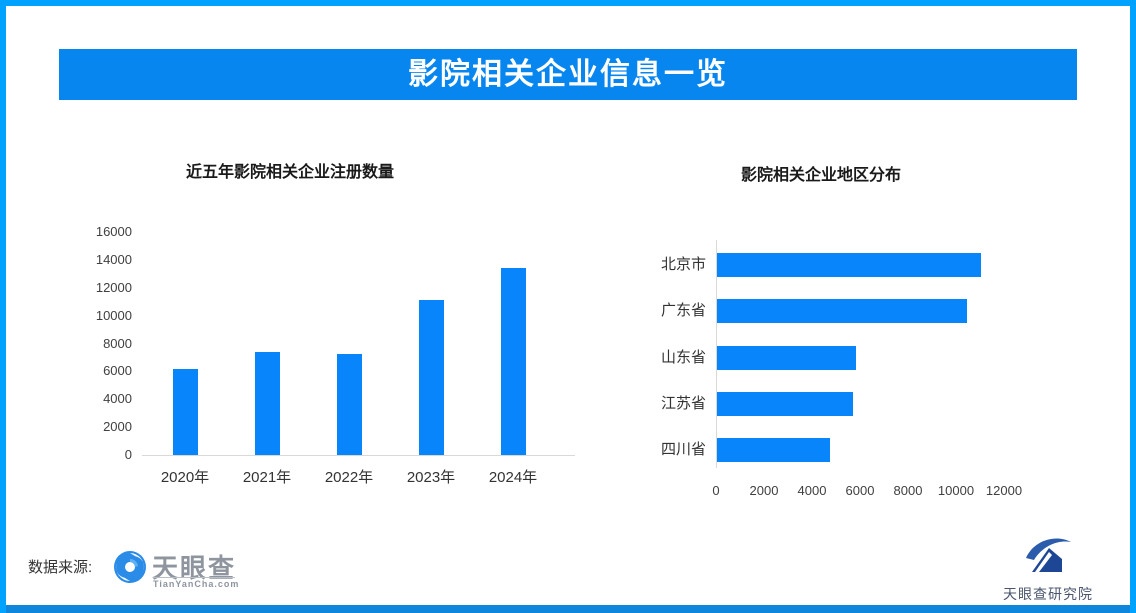 The height and width of the screenshot is (613, 1136). What do you see at coordinates (786, 358) in the screenshot?
I see `bar-山东省` at bounding box center [786, 358].